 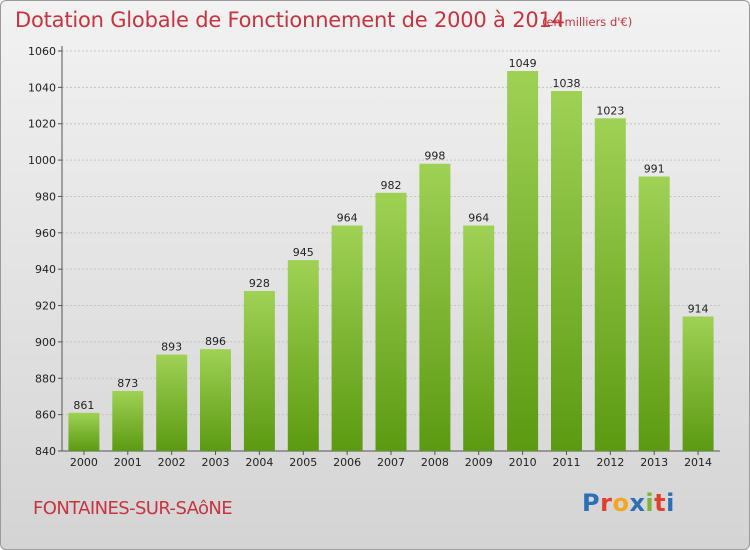 What do you see at coordinates (128, 462) in the screenshot?
I see `x-tick-label: 2001` at bounding box center [128, 462].